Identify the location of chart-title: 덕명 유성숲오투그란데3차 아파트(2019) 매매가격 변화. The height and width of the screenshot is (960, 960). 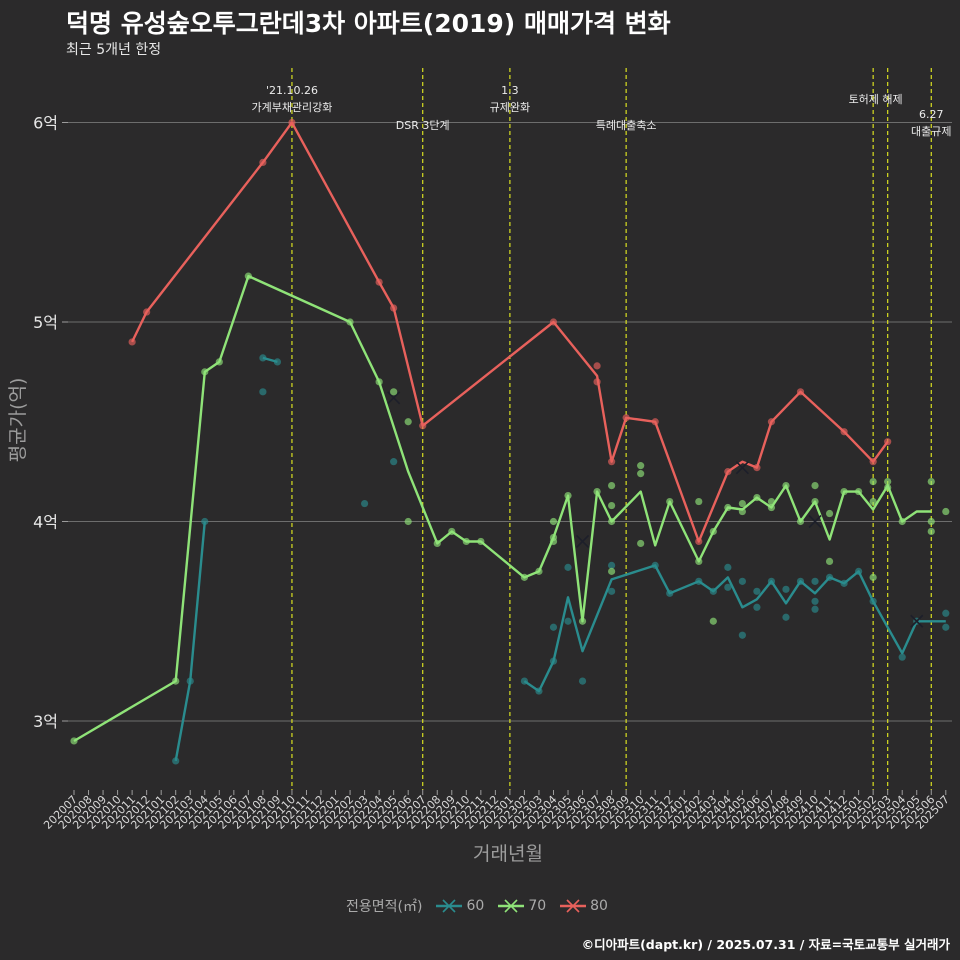
(368, 23).